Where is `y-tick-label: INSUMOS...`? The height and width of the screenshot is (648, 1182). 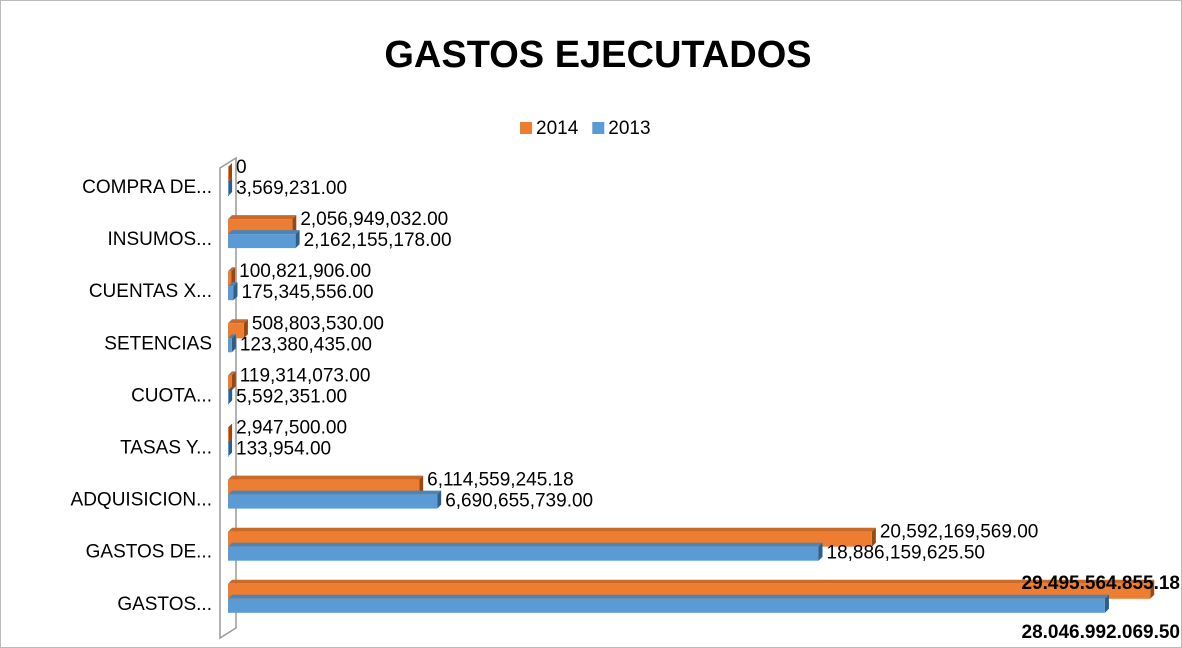
y-tick-label: INSUMOS... is located at coordinates (159, 239).